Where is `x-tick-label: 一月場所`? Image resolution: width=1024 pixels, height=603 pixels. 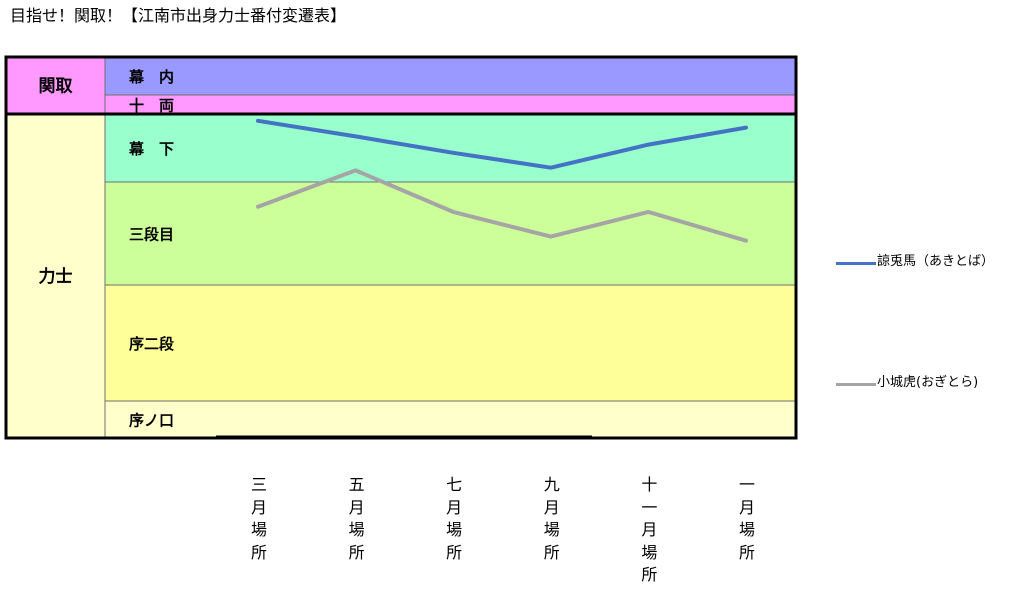
x-tick-label: 一月場所 is located at coordinates (746, 518).